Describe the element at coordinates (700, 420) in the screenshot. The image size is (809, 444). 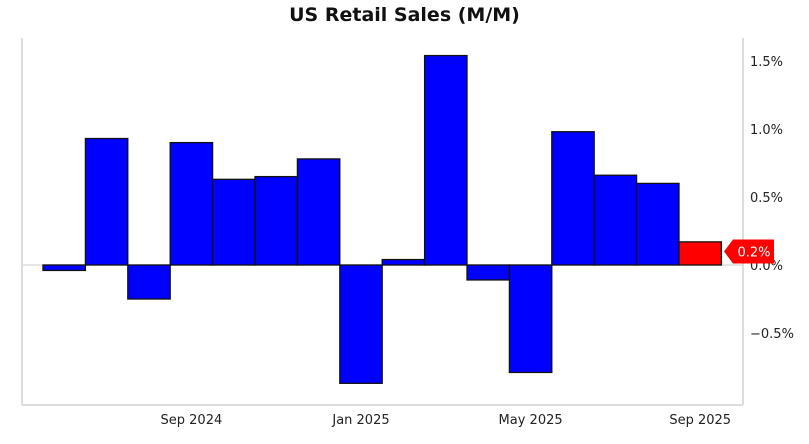
I see `x-tick-label: Sep 2025` at that location.